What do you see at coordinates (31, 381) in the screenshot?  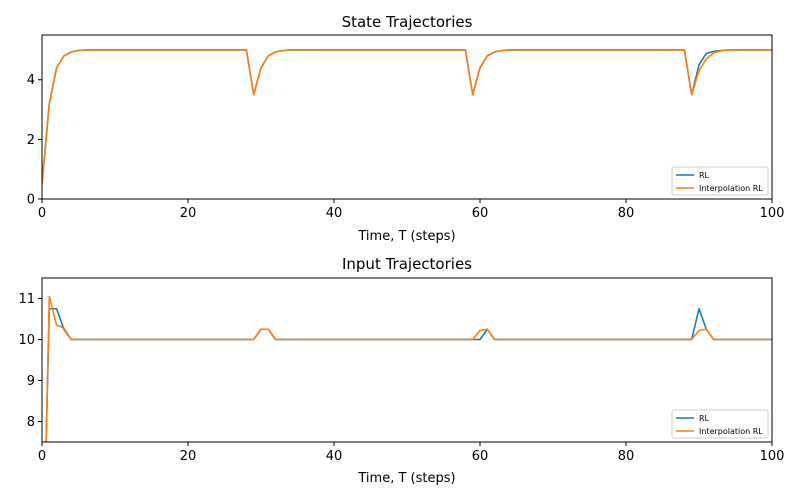 I see `y-tick-label: 9` at bounding box center [31, 381].